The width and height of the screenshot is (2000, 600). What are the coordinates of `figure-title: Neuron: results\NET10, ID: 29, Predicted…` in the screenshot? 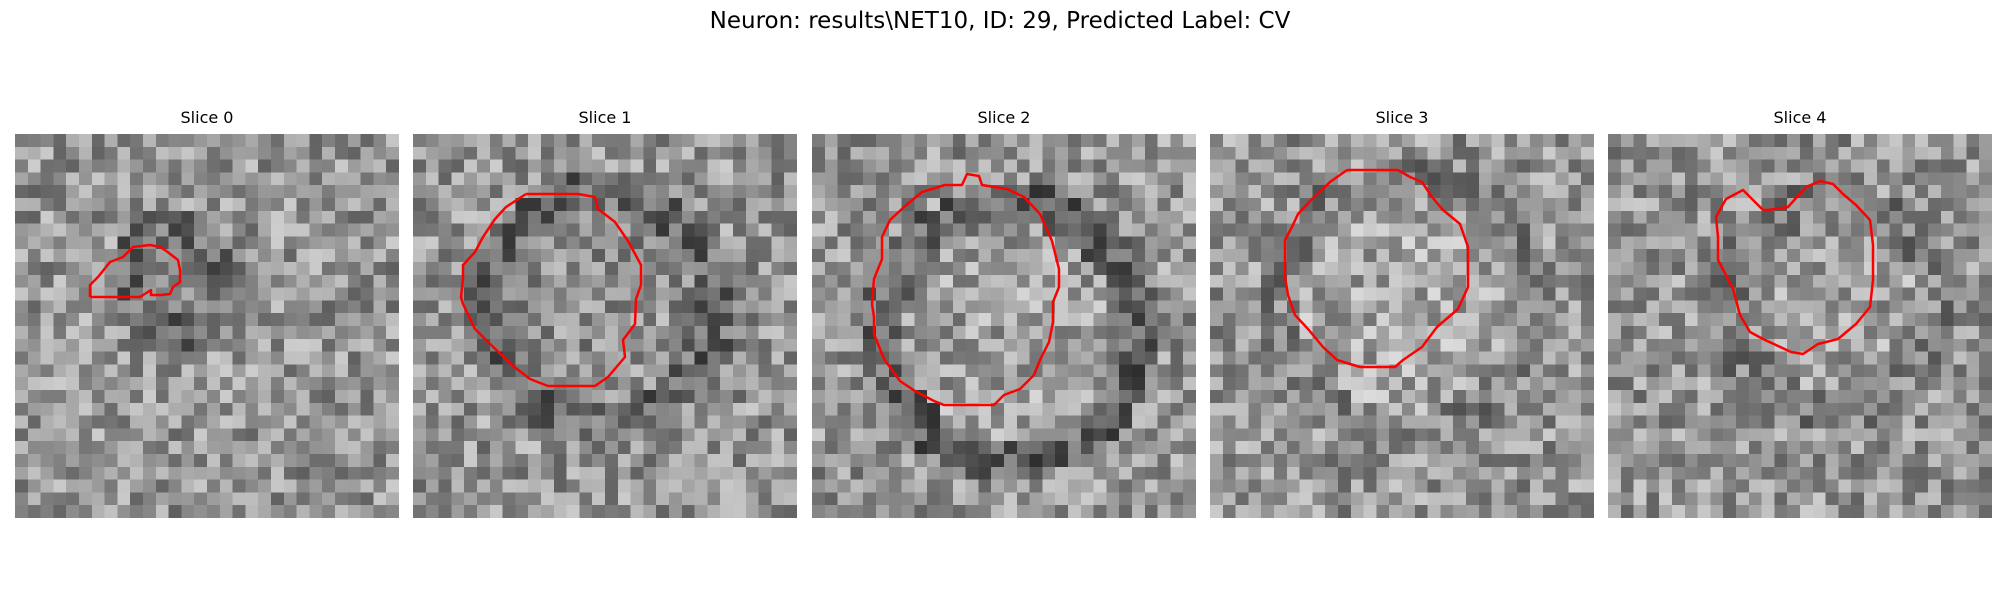 It's located at (1000, 21).